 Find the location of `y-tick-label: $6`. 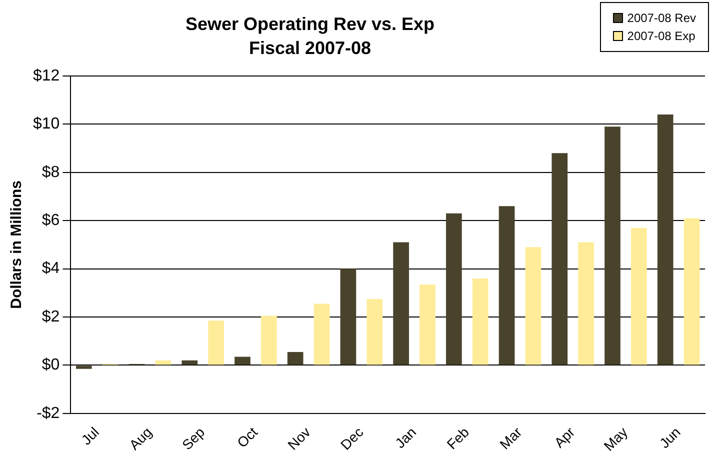

y-tick-label: $6 is located at coordinates (51, 221).